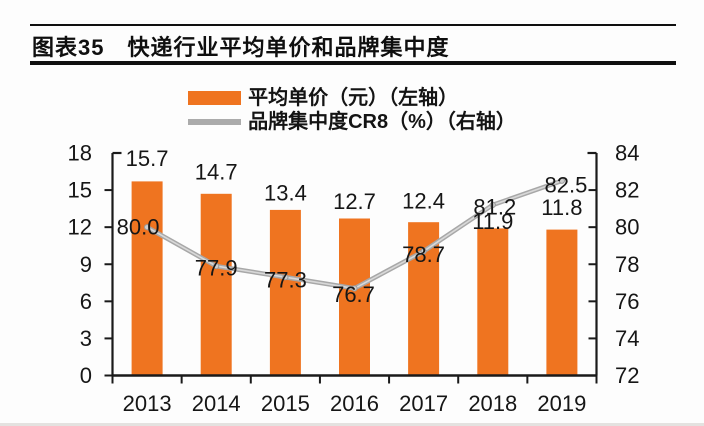 The width and height of the screenshot is (704, 426). What do you see at coordinates (627, 375) in the screenshot?
I see `right-axis-tick-label: 72` at bounding box center [627, 375].